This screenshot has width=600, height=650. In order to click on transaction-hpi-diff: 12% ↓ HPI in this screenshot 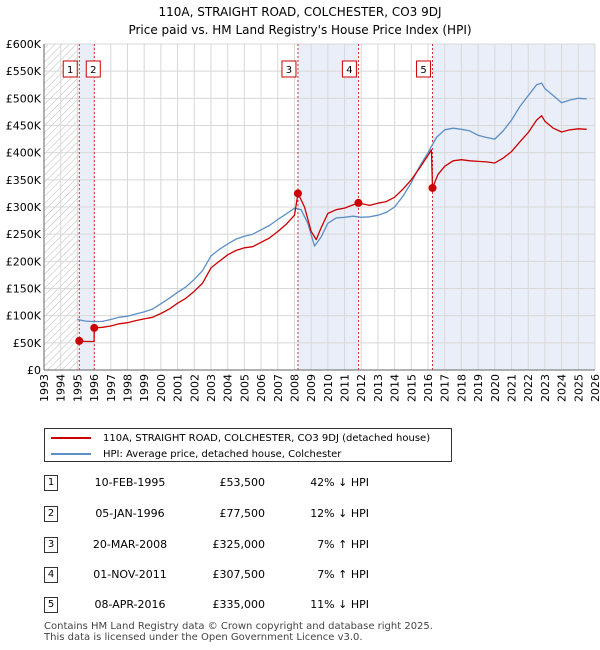, I will do `click(339, 513)`.